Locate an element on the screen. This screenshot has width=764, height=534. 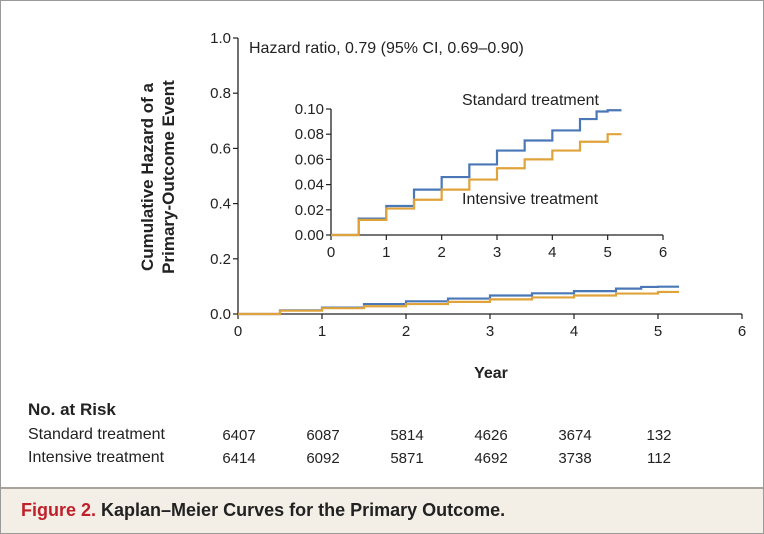
risk-count: 6414 is located at coordinates (239, 458).